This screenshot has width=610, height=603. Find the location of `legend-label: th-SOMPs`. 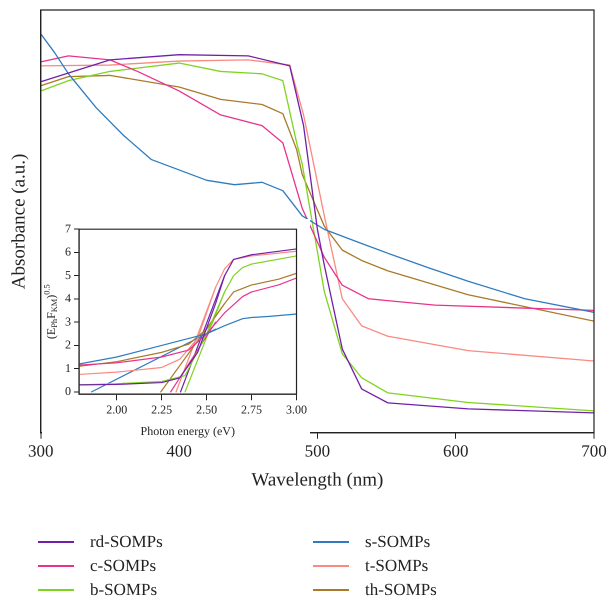

legend-label: th-SOMPs is located at coordinates (401, 590).